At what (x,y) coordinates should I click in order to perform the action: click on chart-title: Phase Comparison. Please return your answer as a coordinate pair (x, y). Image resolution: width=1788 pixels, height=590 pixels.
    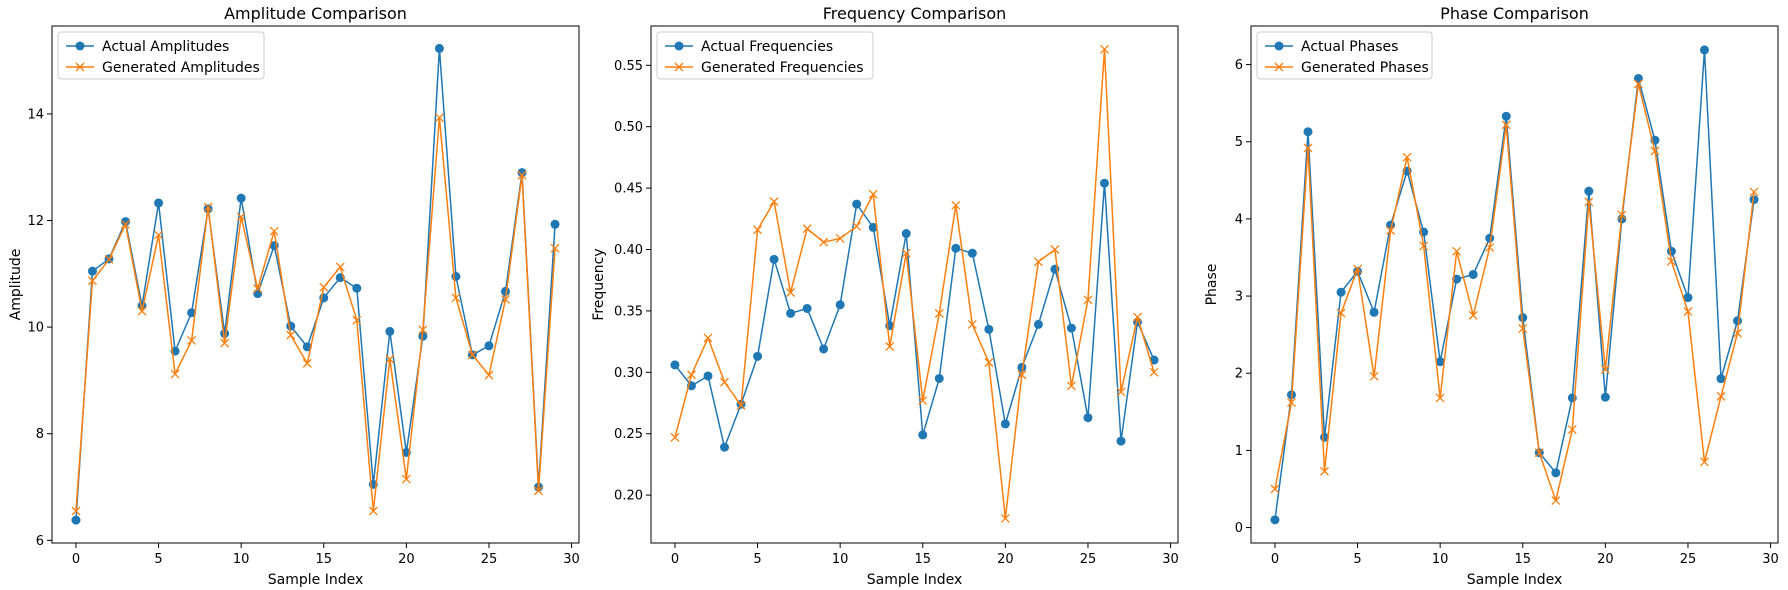
    Looking at the image, I should click on (1514, 13).